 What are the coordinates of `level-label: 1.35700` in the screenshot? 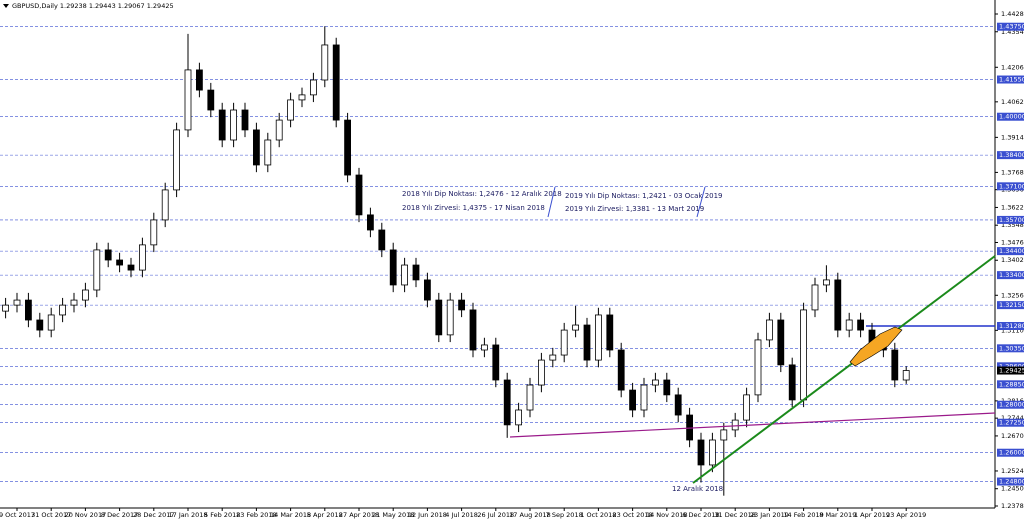 It's located at (1011, 220).